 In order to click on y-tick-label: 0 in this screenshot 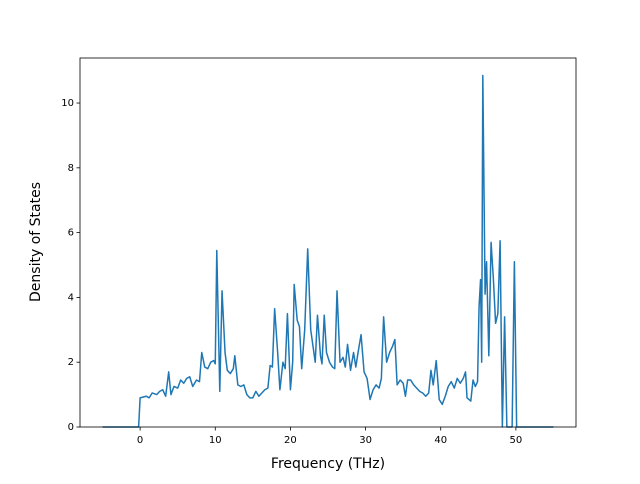, I will do `click(71, 427)`.